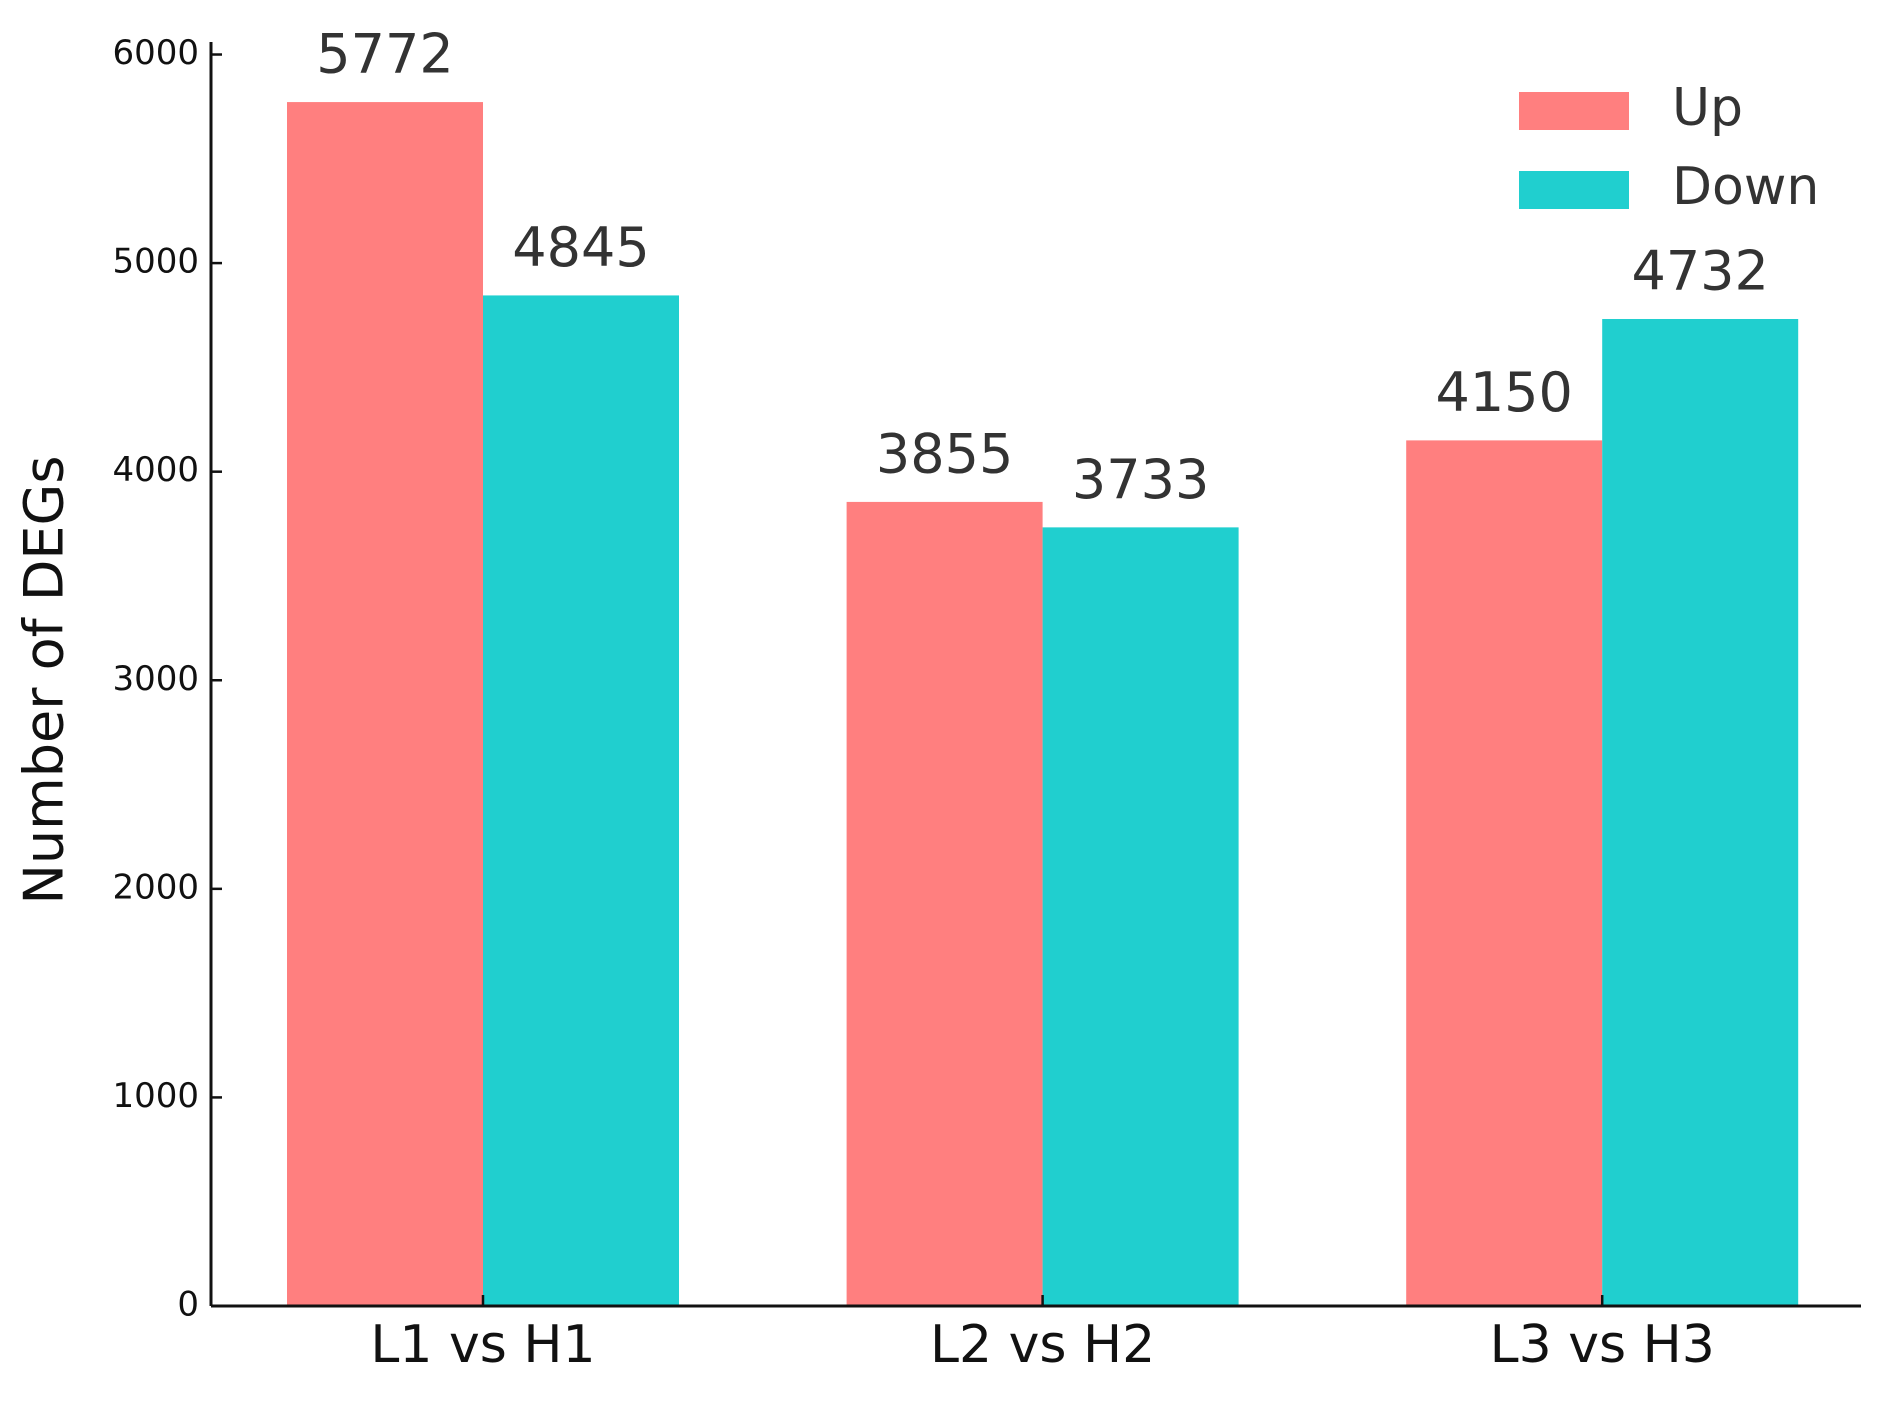 The image size is (1895, 1408). Describe the element at coordinates (580, 247) in the screenshot. I see `value-label: 4845` at that location.